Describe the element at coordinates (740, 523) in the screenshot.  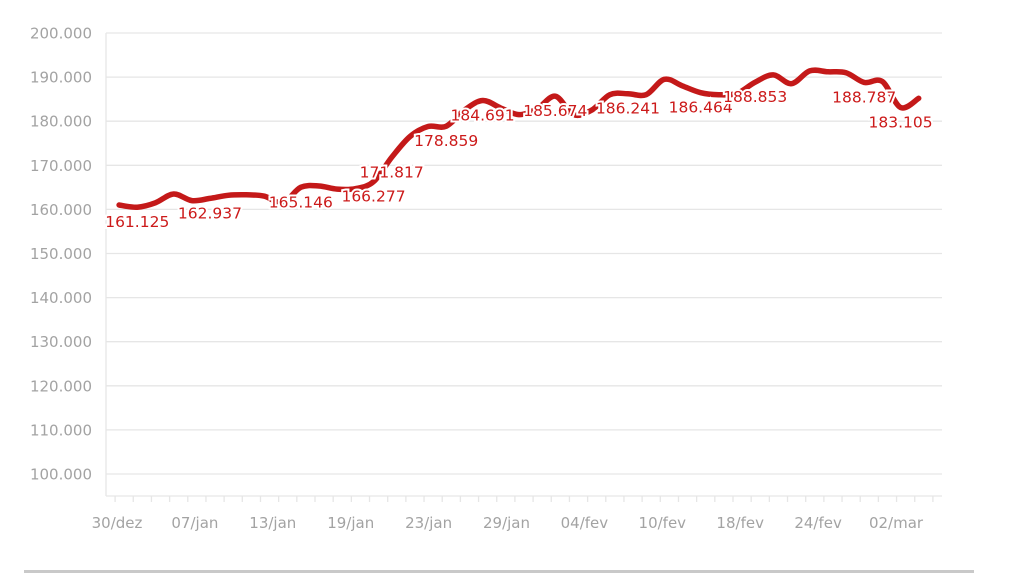
I see `x-tick-label: 18/fev` at that location.